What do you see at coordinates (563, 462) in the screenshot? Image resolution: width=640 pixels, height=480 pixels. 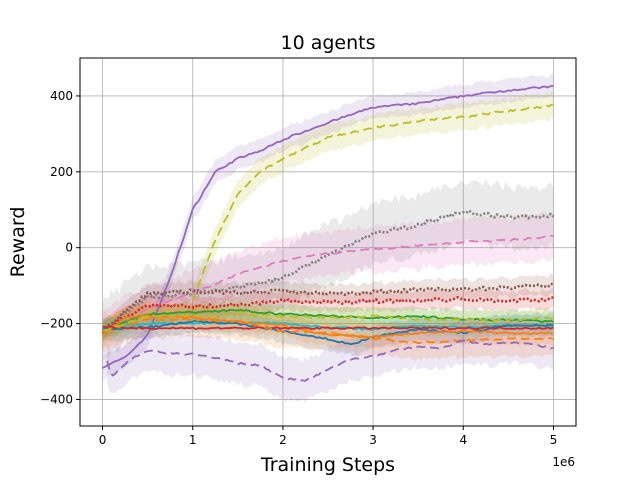 I see `x-axis-offset-text: 1e6` at bounding box center [563, 462].